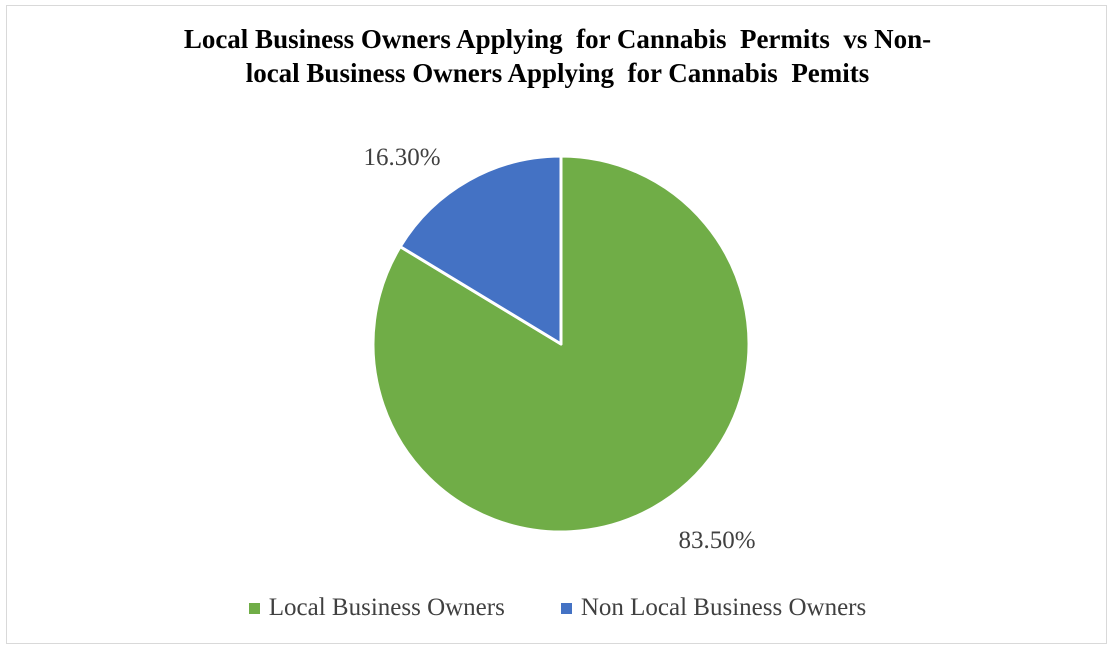  I want to click on legend-item-non-local: Non Local Business Owners, so click(713, 608).